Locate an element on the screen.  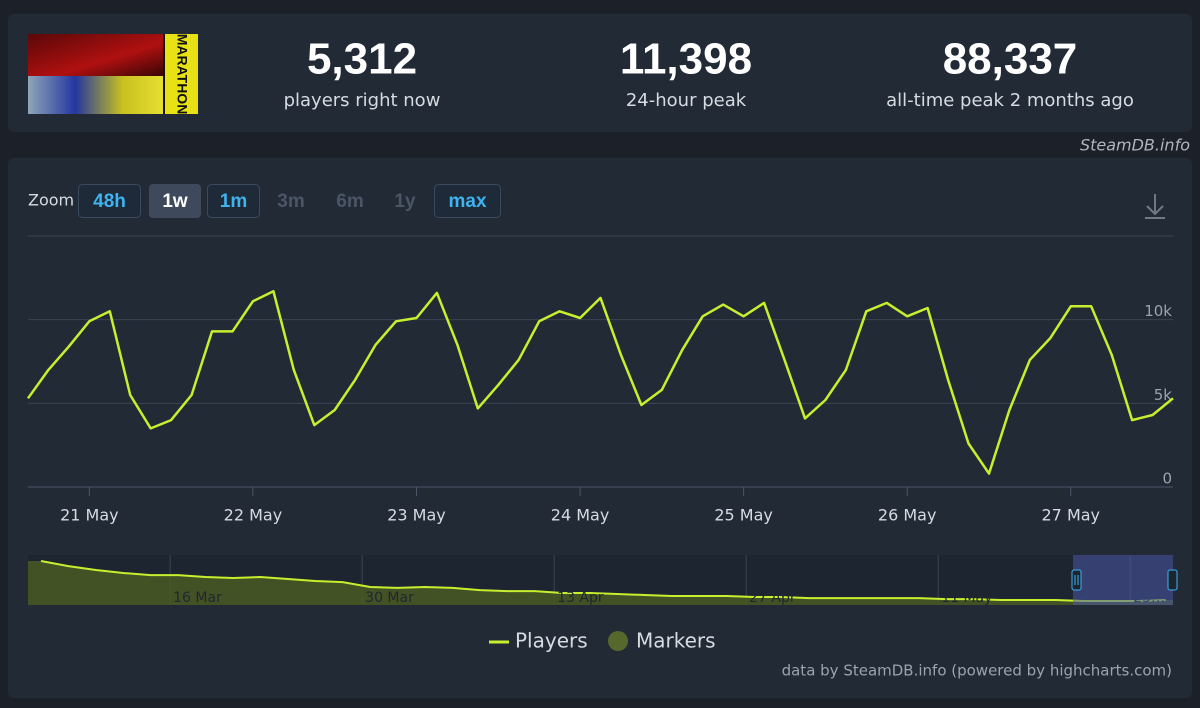
cover-logo: MARATHON is located at coordinates (182, 74).